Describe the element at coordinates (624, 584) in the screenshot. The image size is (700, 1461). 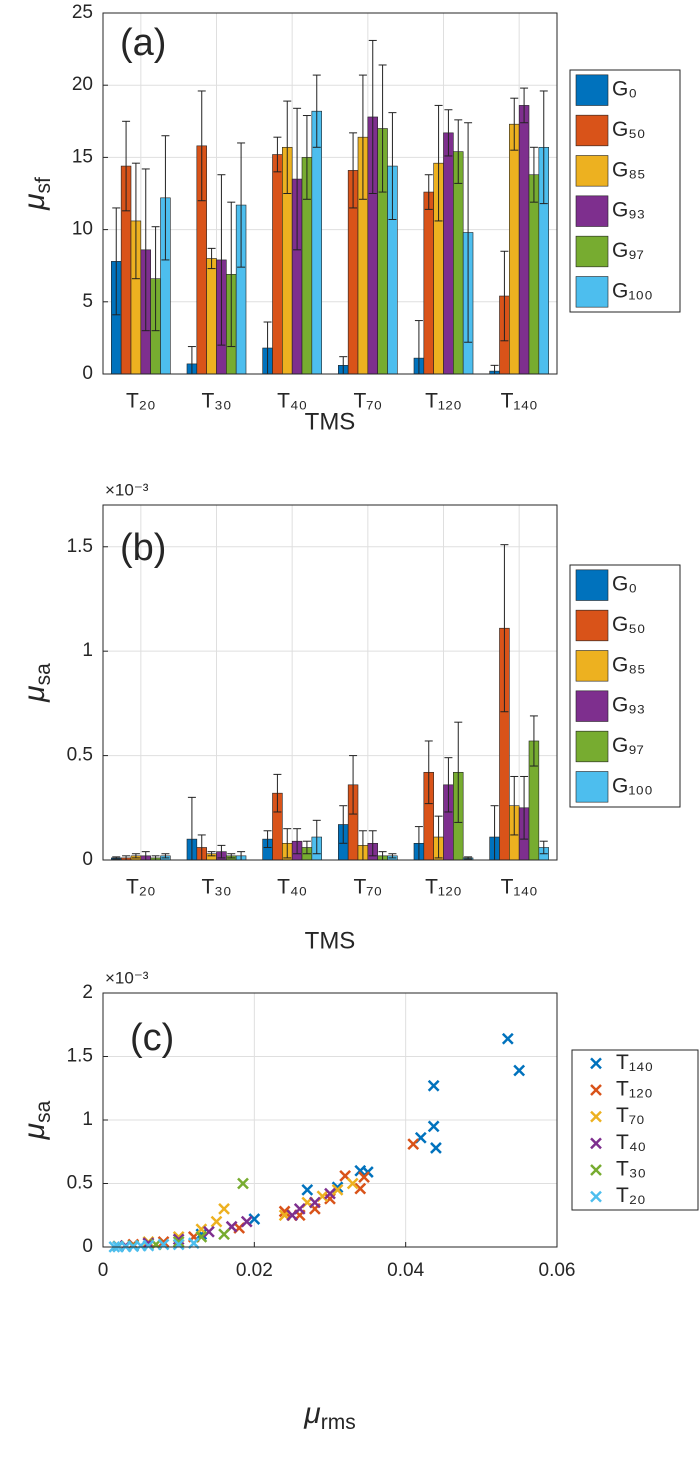
I see `legend-label: G₀` at that location.